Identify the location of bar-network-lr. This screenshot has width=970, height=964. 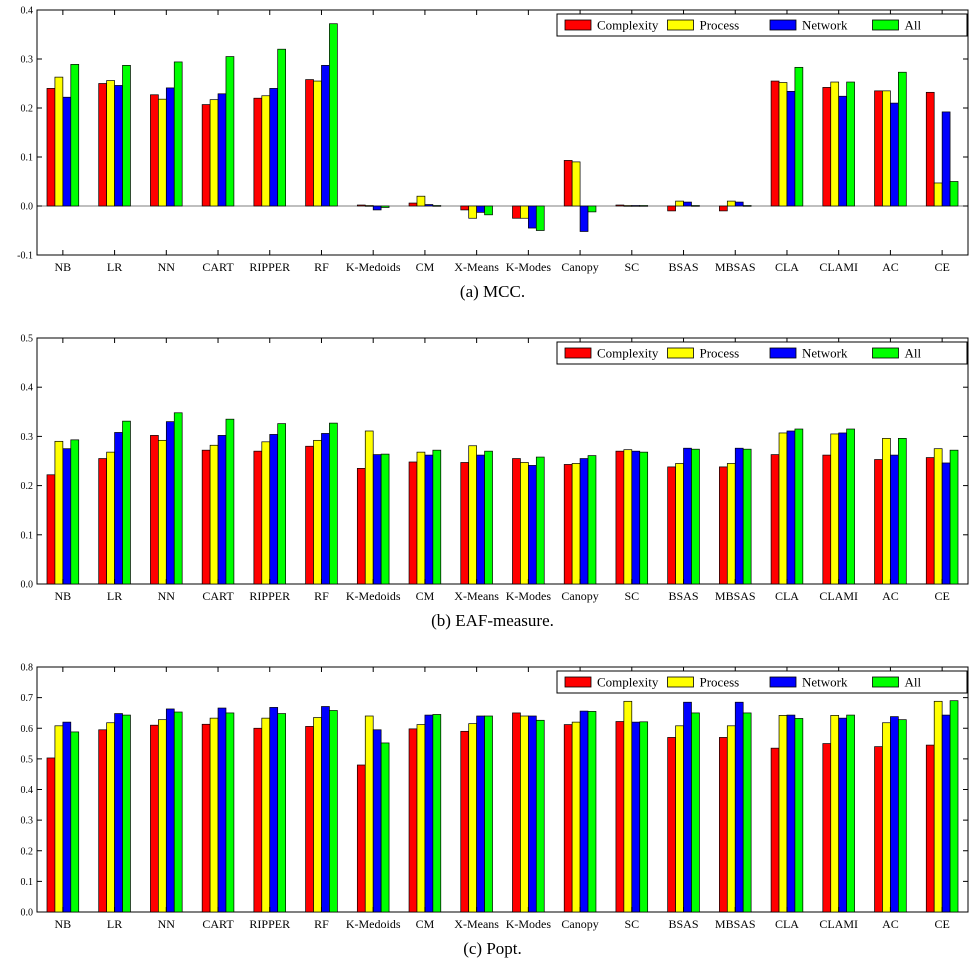
(118, 508).